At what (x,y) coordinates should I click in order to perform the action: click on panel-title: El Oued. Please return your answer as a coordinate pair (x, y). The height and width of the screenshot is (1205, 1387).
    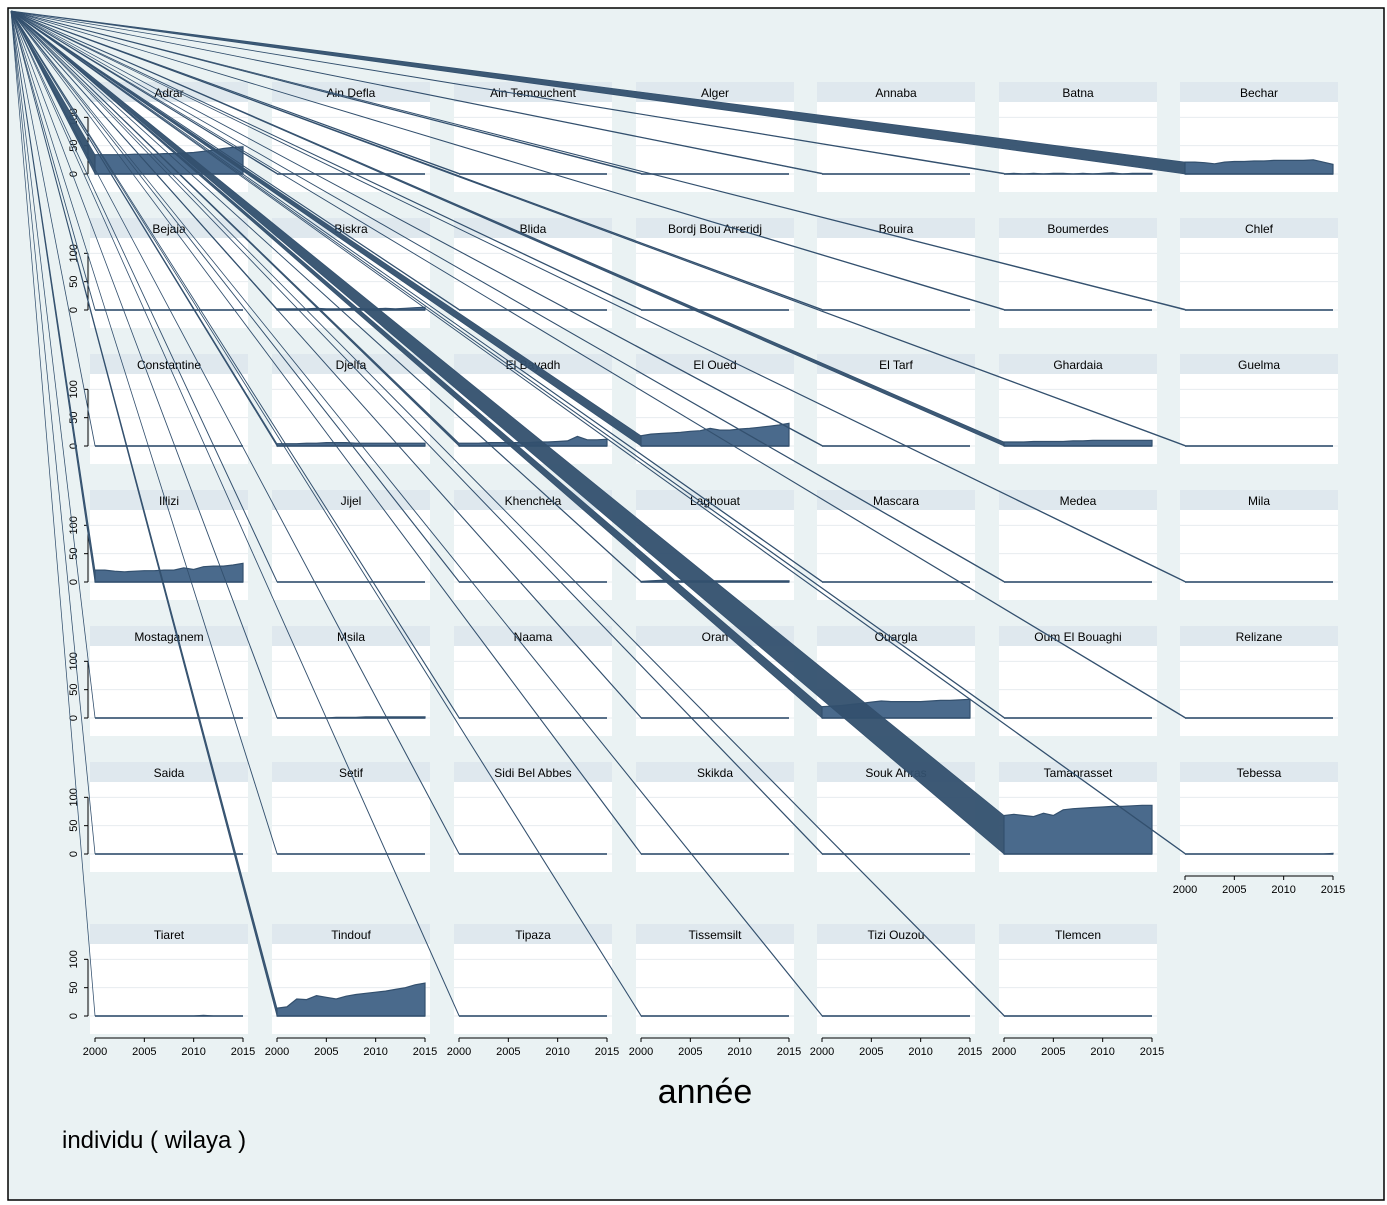
    Looking at the image, I should click on (714, 365).